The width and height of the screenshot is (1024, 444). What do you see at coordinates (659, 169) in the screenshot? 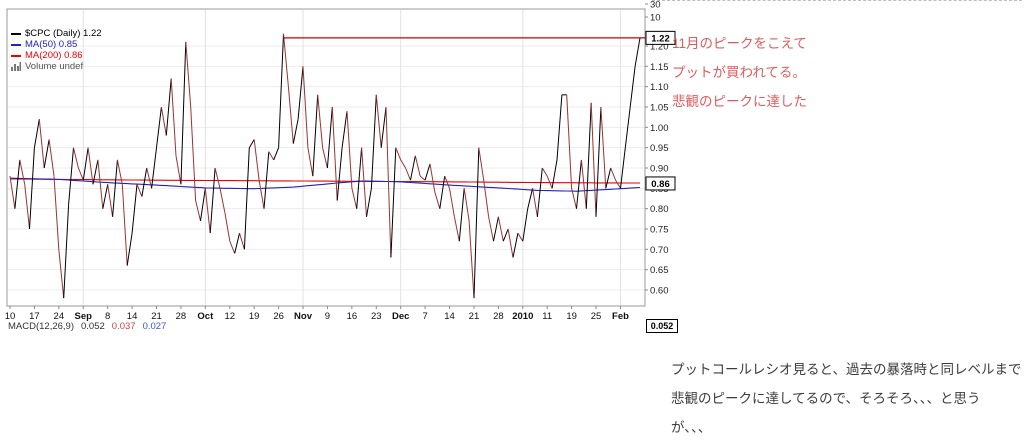
I see `svg-text: 0.90` at bounding box center [659, 169].